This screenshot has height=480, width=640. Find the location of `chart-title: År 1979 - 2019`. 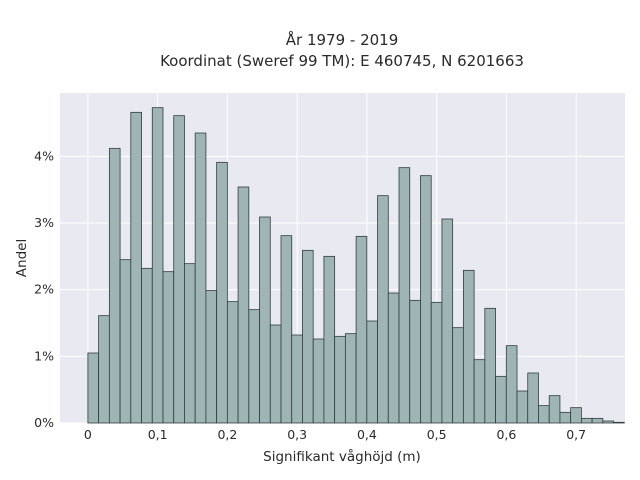

chart-title: År 1979 - 2019 is located at coordinates (342, 39).